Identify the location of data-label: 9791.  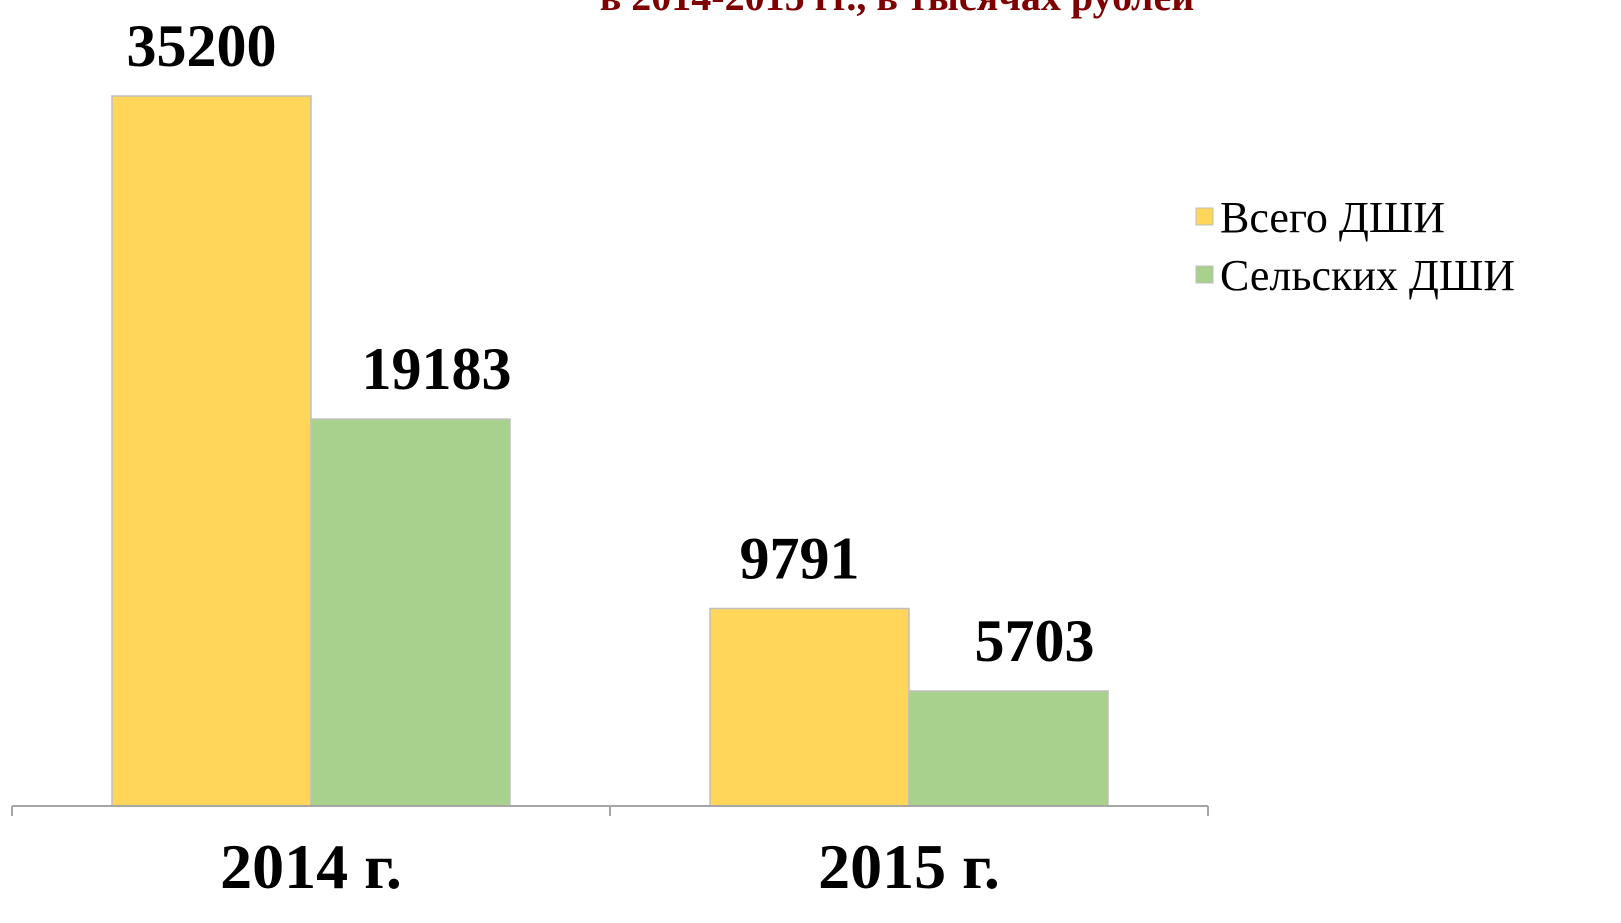
(800, 559).